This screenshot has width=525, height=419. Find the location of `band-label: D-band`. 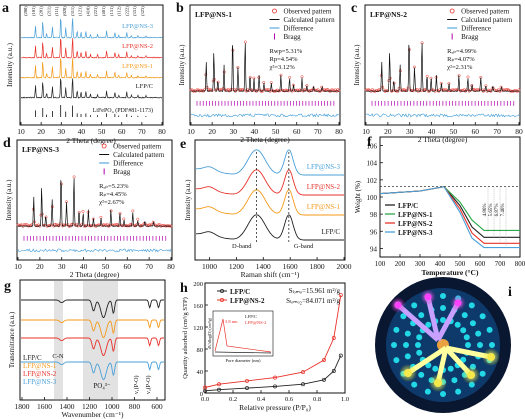

band-label: D-band is located at coordinates (242, 246).